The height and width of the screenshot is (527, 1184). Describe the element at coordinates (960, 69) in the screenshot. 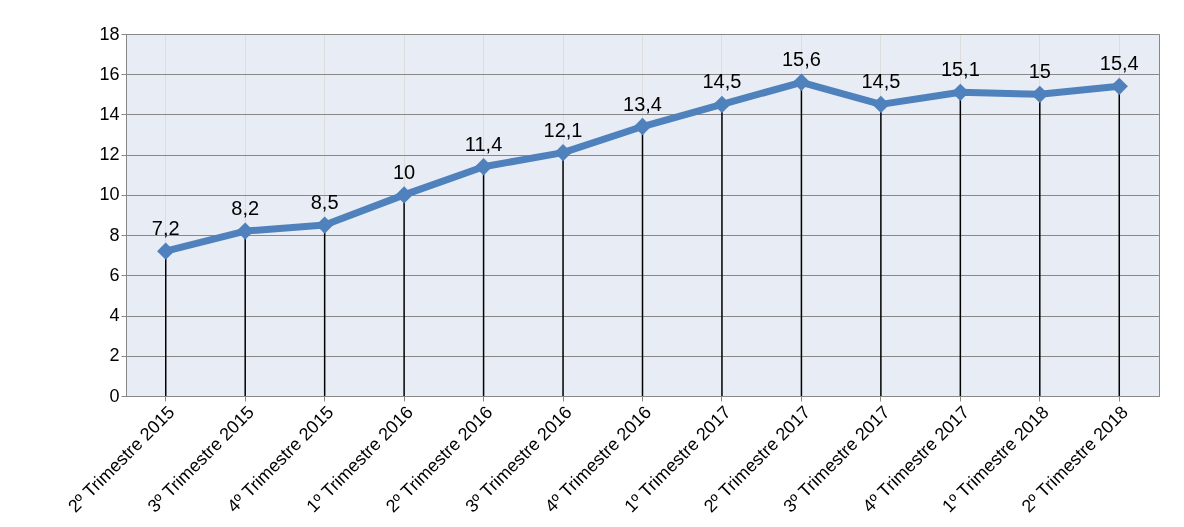

I see `data-label: 15,1` at that location.